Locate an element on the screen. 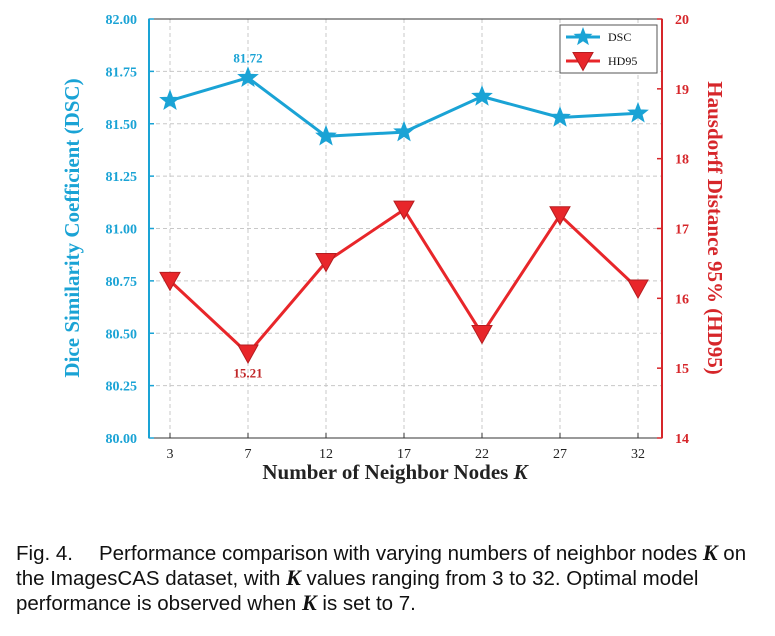 Image resolution: width=775 pixels, height=636 pixels. y-left-tick-label: 80.50 is located at coordinates (122, 334).